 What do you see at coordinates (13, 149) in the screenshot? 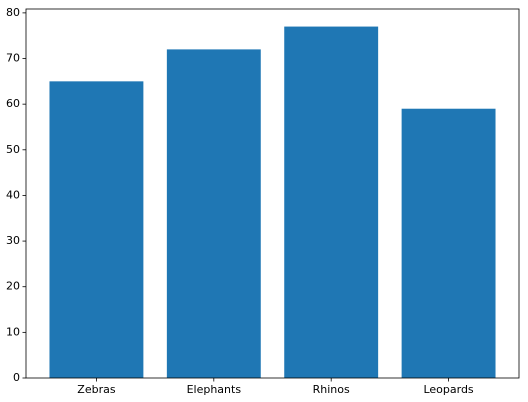
I see `y-tick-label: 50` at bounding box center [13, 149].